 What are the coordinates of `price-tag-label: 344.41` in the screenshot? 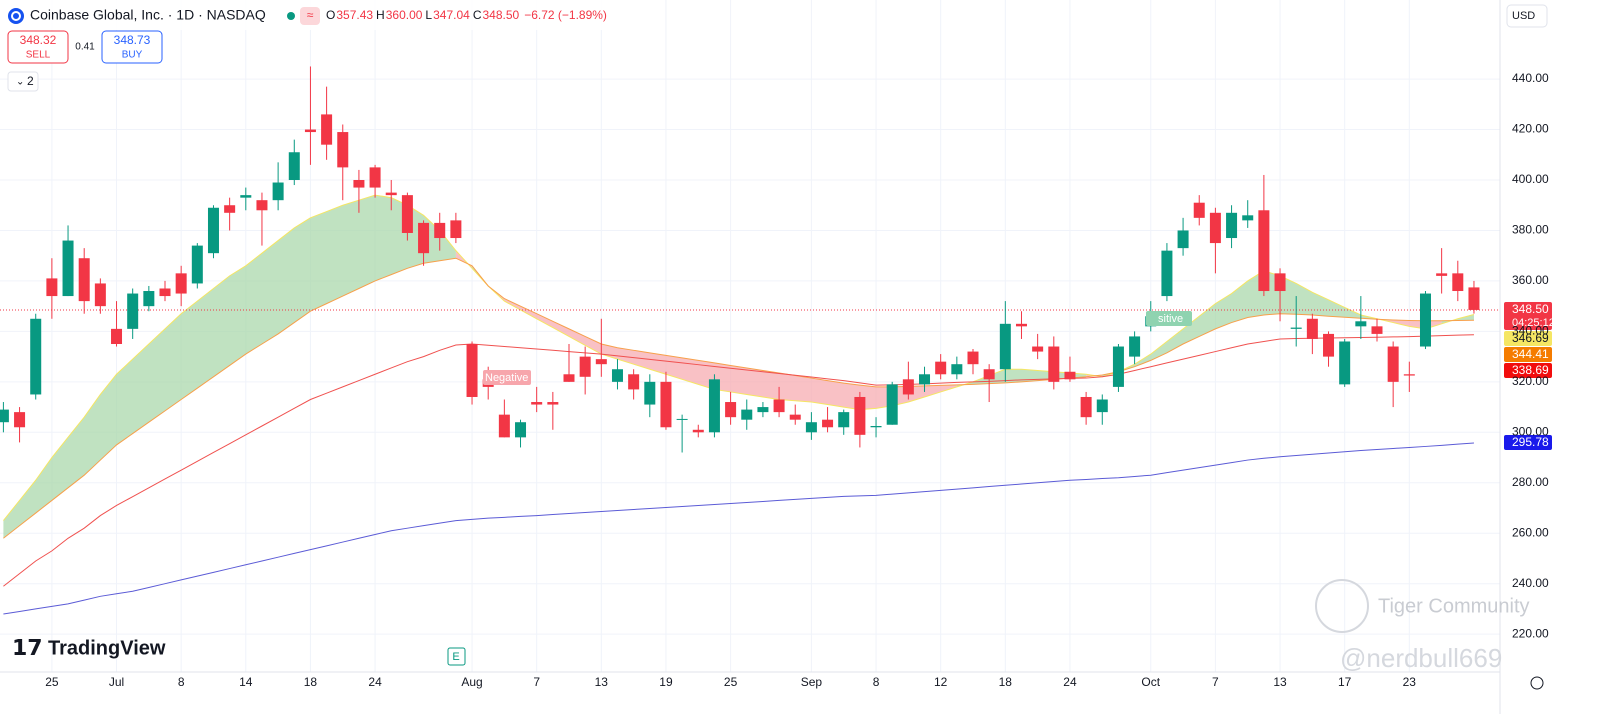 It's located at (1530, 354).